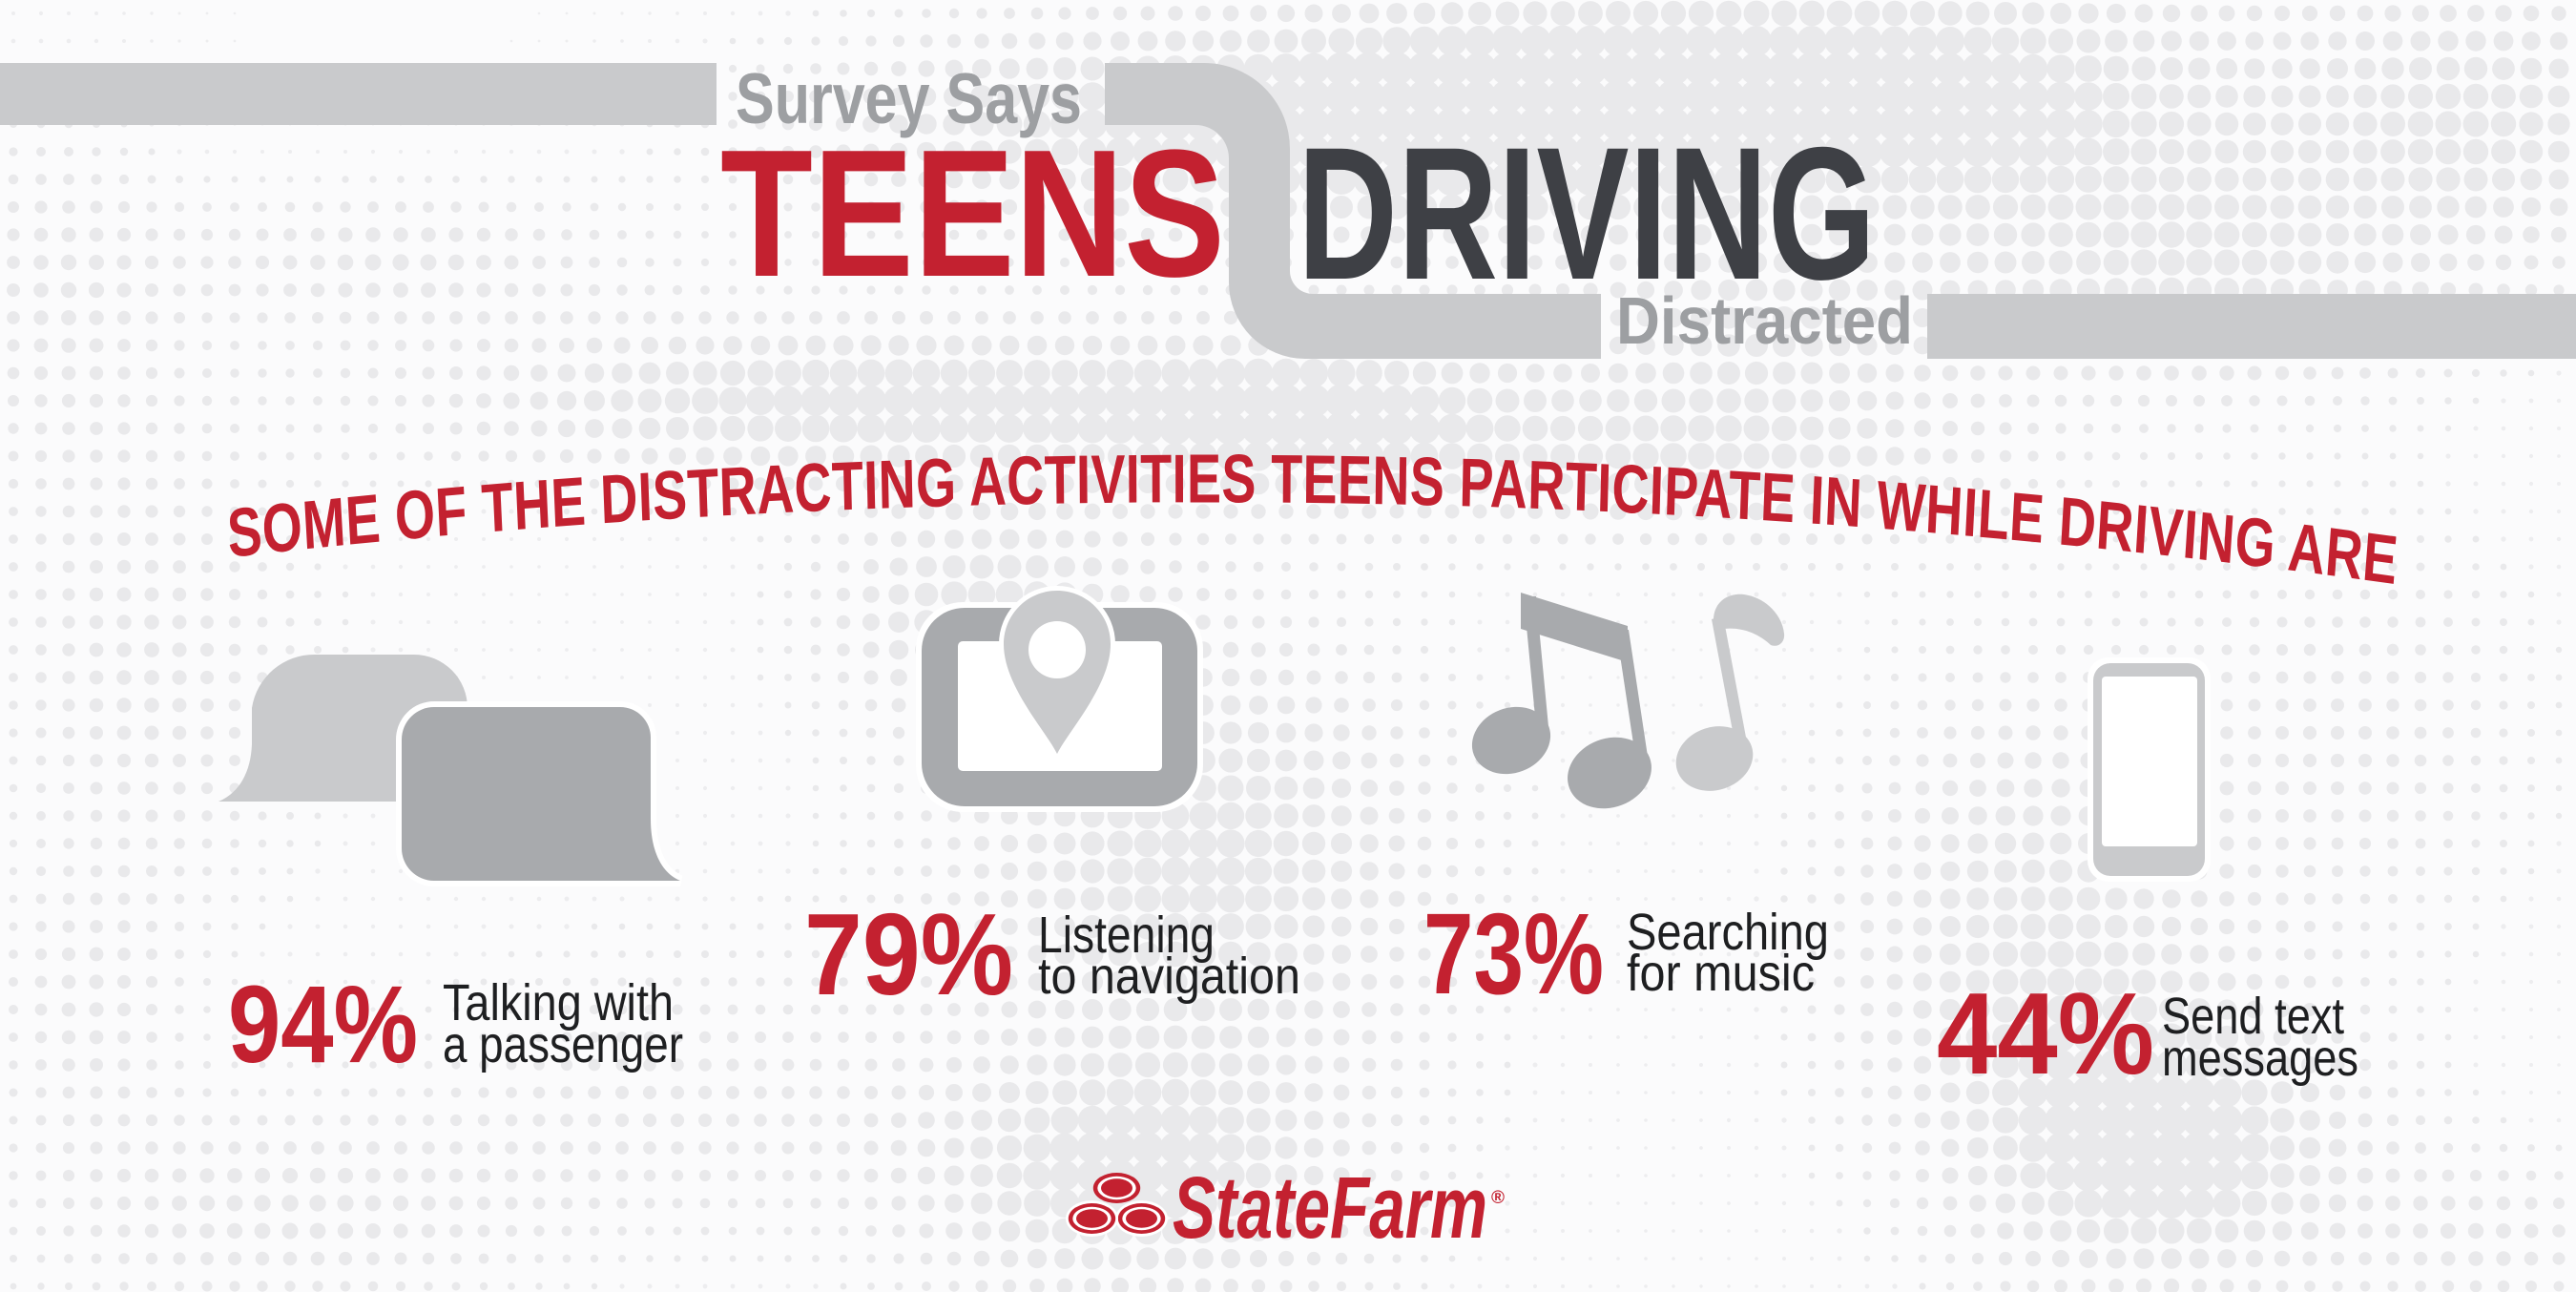 This screenshot has width=2576, height=1292. What do you see at coordinates (972, 214) in the screenshot?
I see `svg-text: TEENS` at bounding box center [972, 214].